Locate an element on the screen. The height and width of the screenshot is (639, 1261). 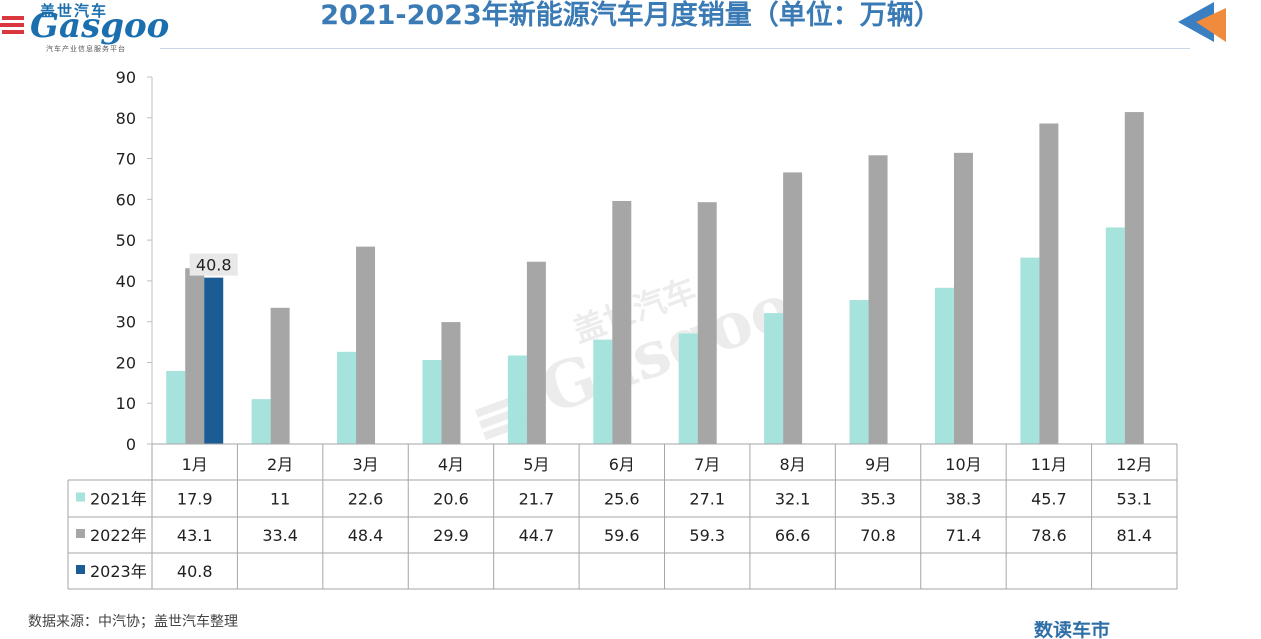
legend-label: 2021年 is located at coordinates (118, 499).